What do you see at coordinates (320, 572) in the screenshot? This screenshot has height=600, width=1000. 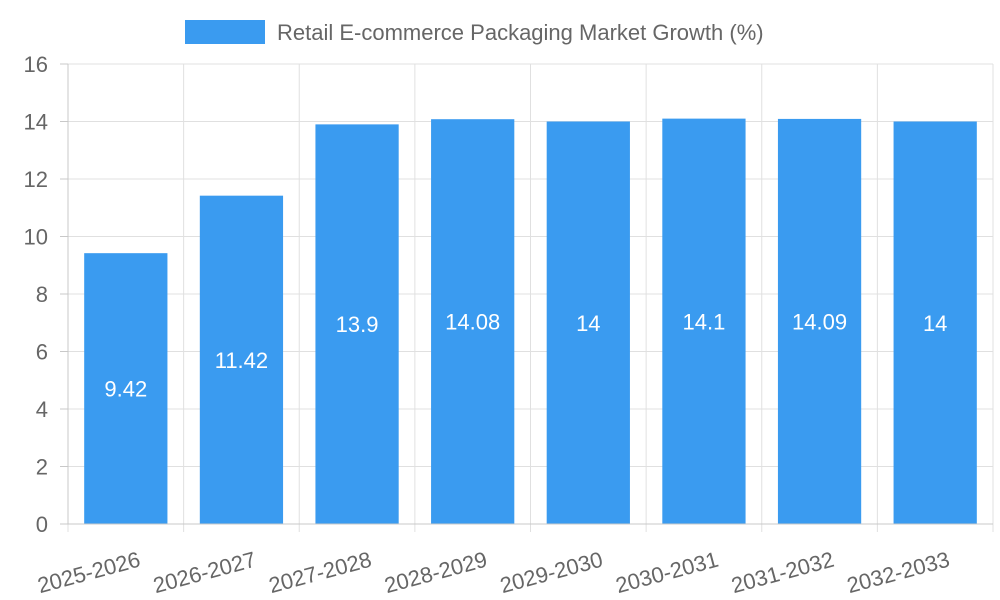 I see `x-tick-label: 2027-2028` at bounding box center [320, 572].